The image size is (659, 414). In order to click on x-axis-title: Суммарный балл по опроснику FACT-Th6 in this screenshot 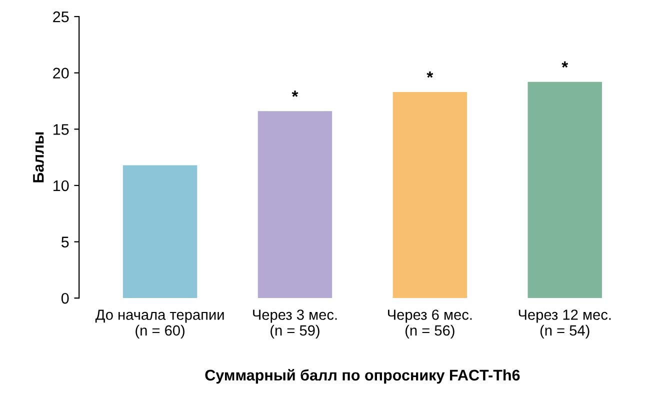, I will do `click(362, 376)`.